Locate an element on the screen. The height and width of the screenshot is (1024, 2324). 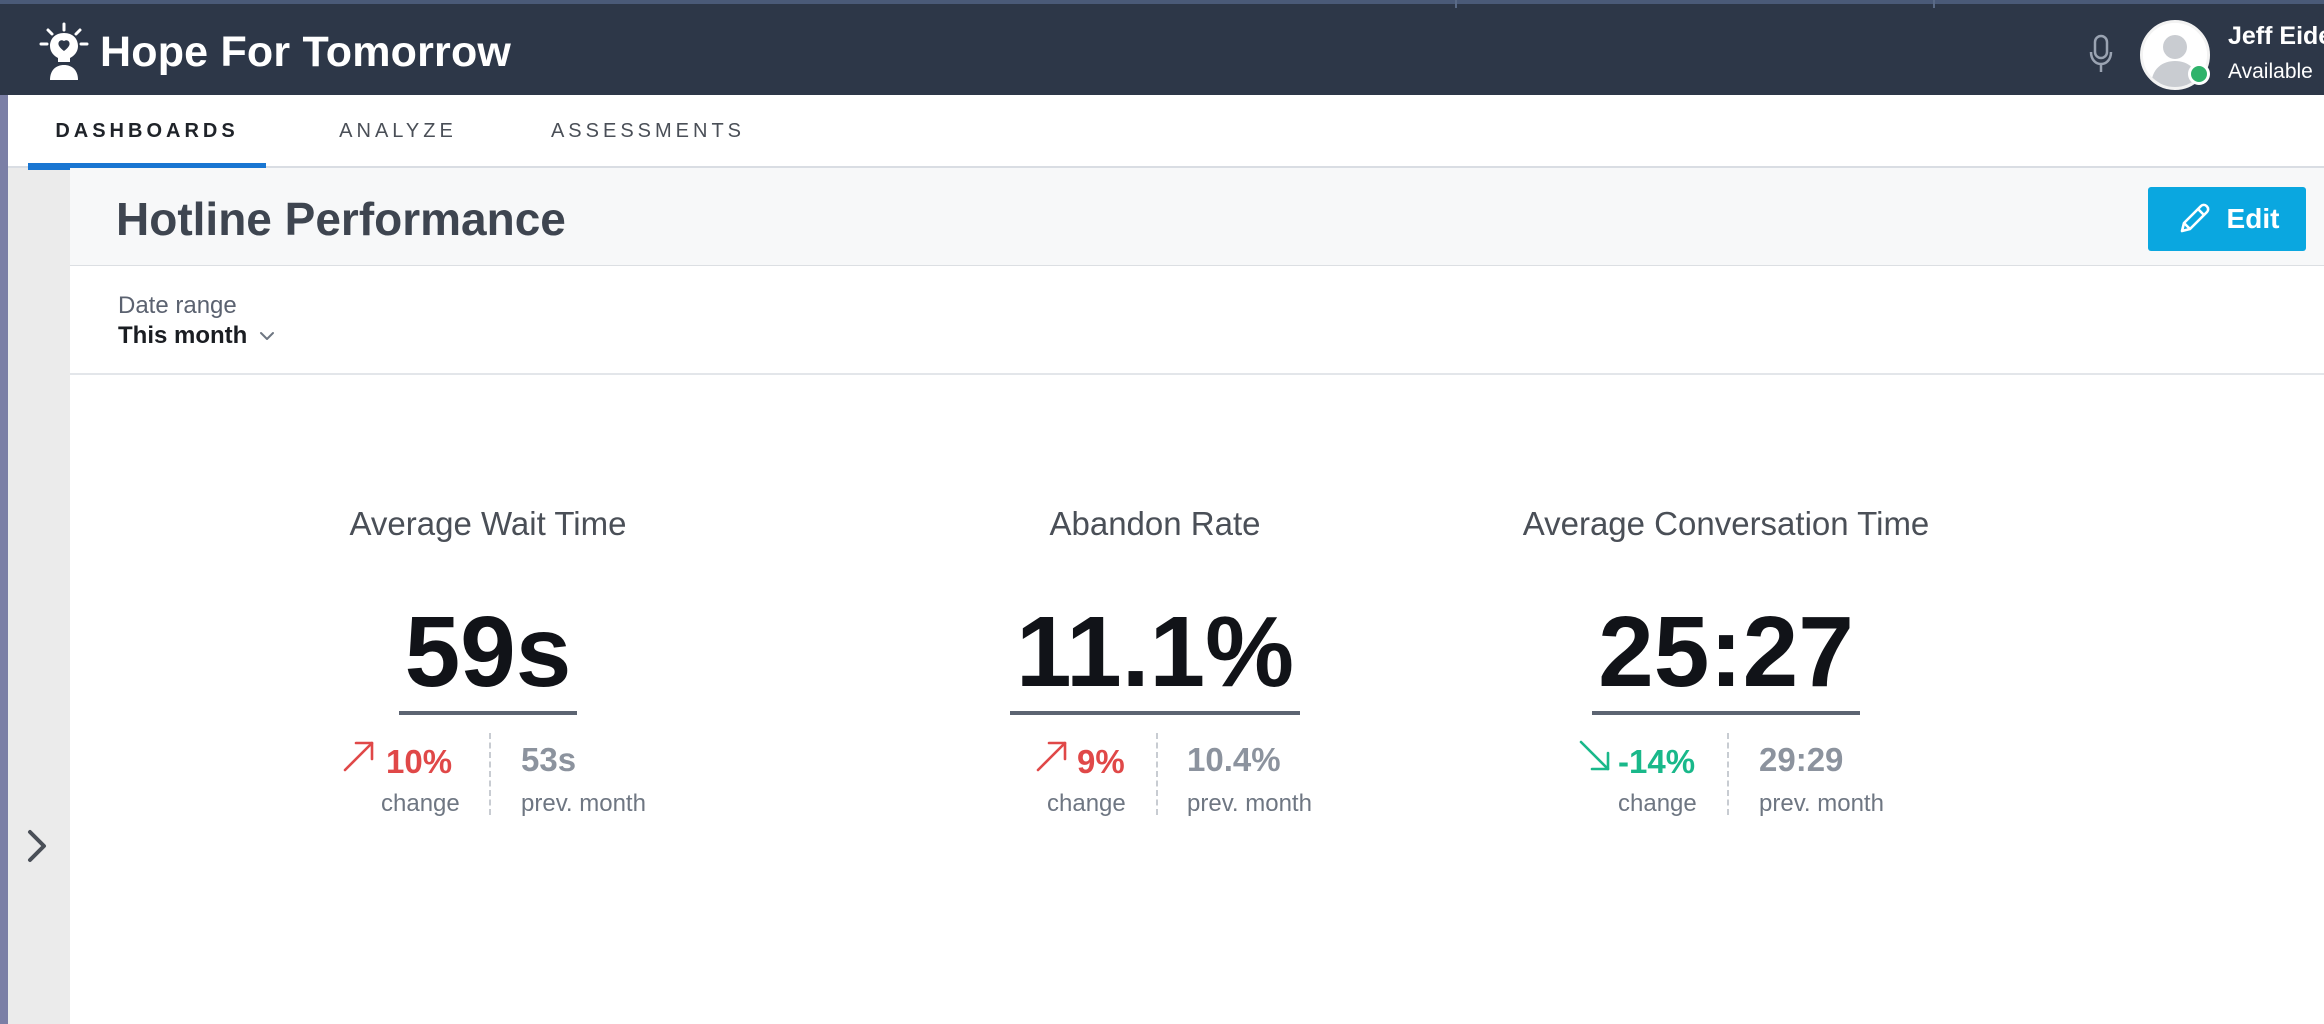
chevron-down-icon is located at coordinates (267, 336).